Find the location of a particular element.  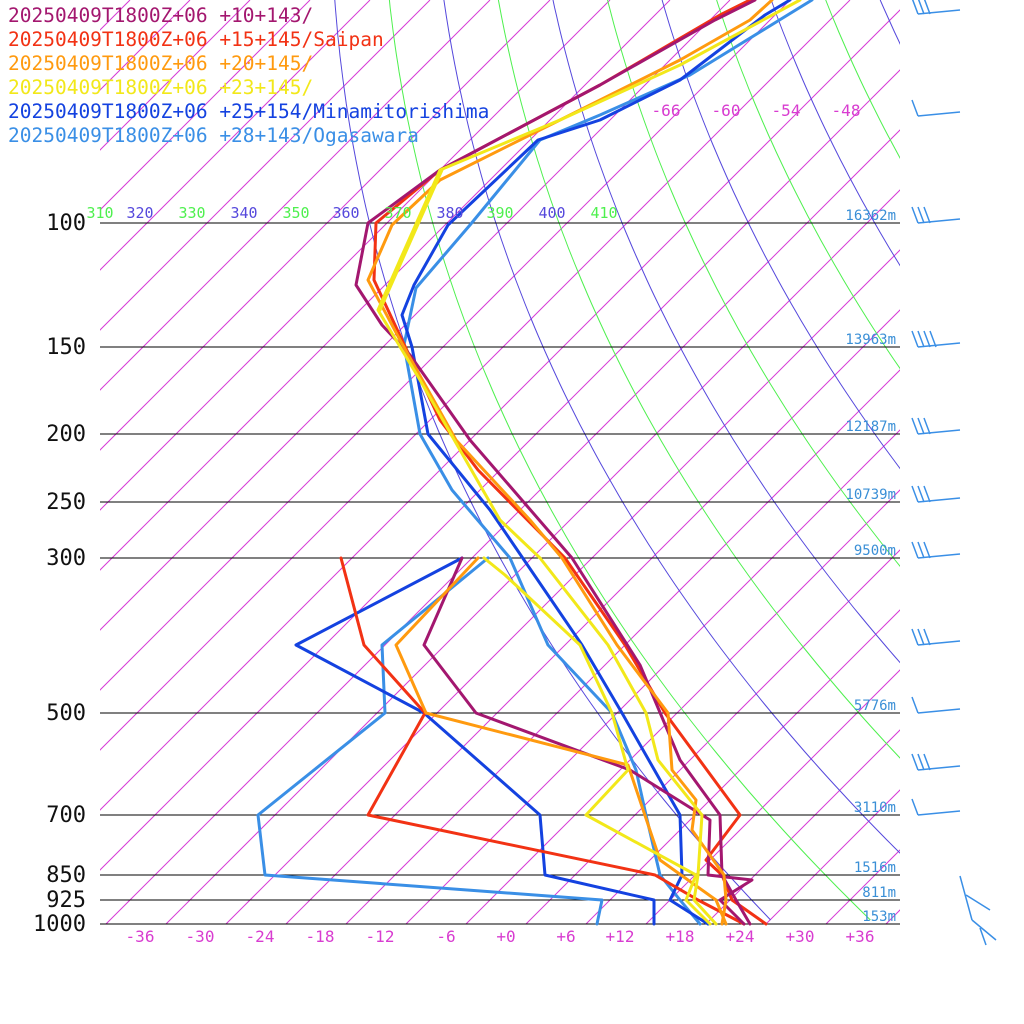

height-label: 1516m is located at coordinates (875, 868).